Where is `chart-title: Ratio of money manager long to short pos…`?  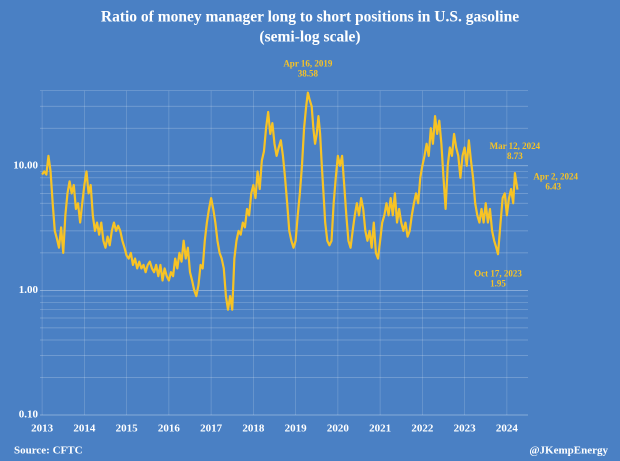 chart-title: Ratio of money manager long to short pos… is located at coordinates (310, 17).